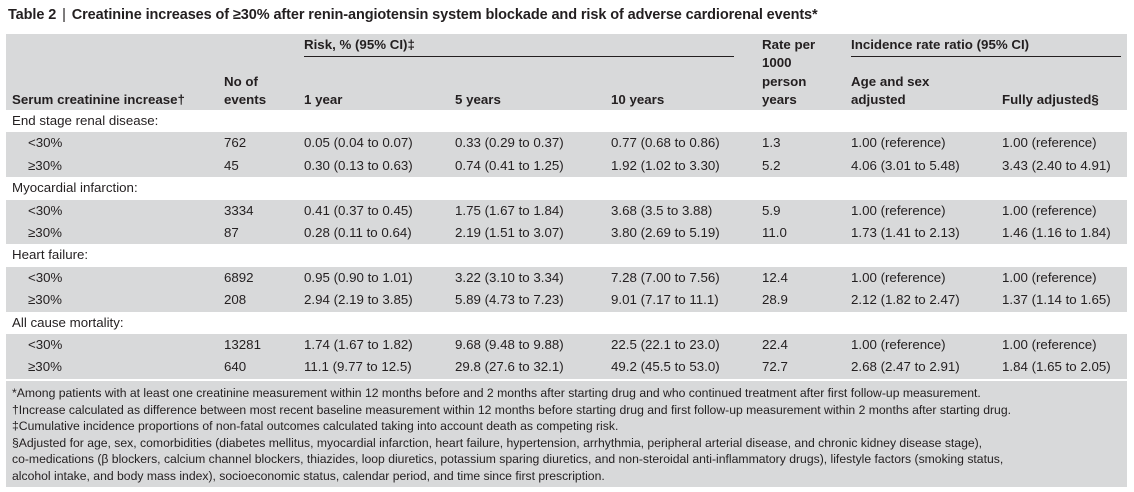 Image resolution: width=1134 pixels, height=492 pixels. I want to click on cell-risk-5-years: 0.74 (0.41 to 1.25), so click(509, 165).